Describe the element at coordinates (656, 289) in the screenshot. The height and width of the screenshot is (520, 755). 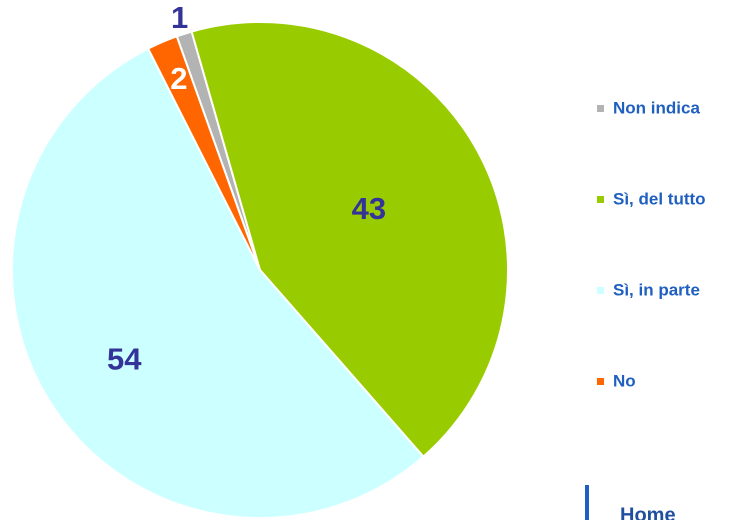
I see `legend-label: Sì, in parte` at that location.